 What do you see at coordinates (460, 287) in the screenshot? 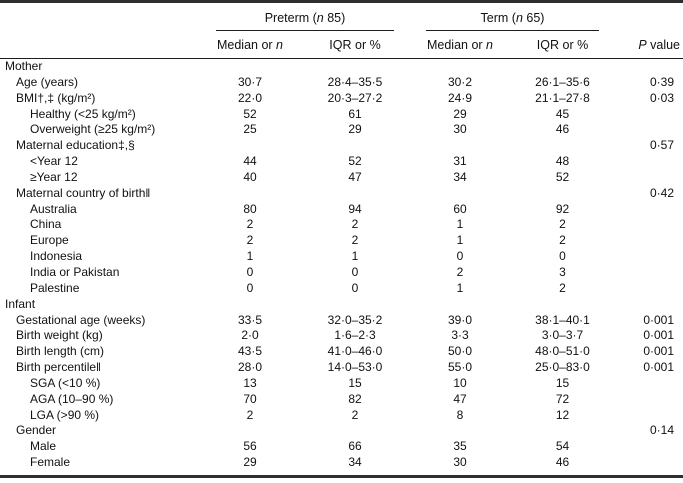
I see `cell-term-median: 1` at bounding box center [460, 287].